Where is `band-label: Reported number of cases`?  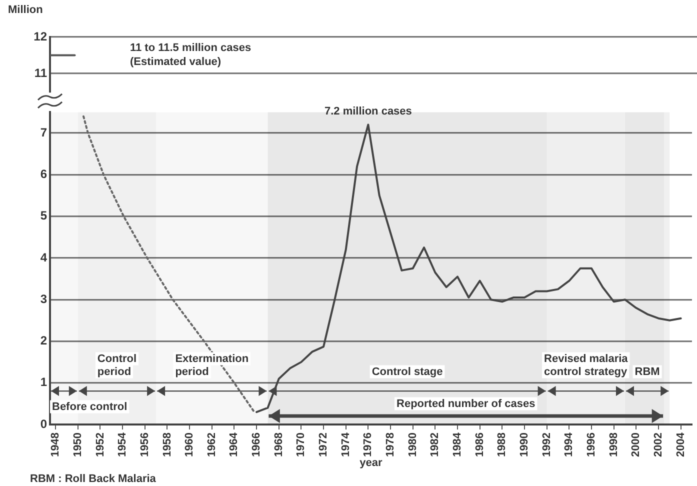 band-label: Reported number of cases is located at coordinates (466, 404).